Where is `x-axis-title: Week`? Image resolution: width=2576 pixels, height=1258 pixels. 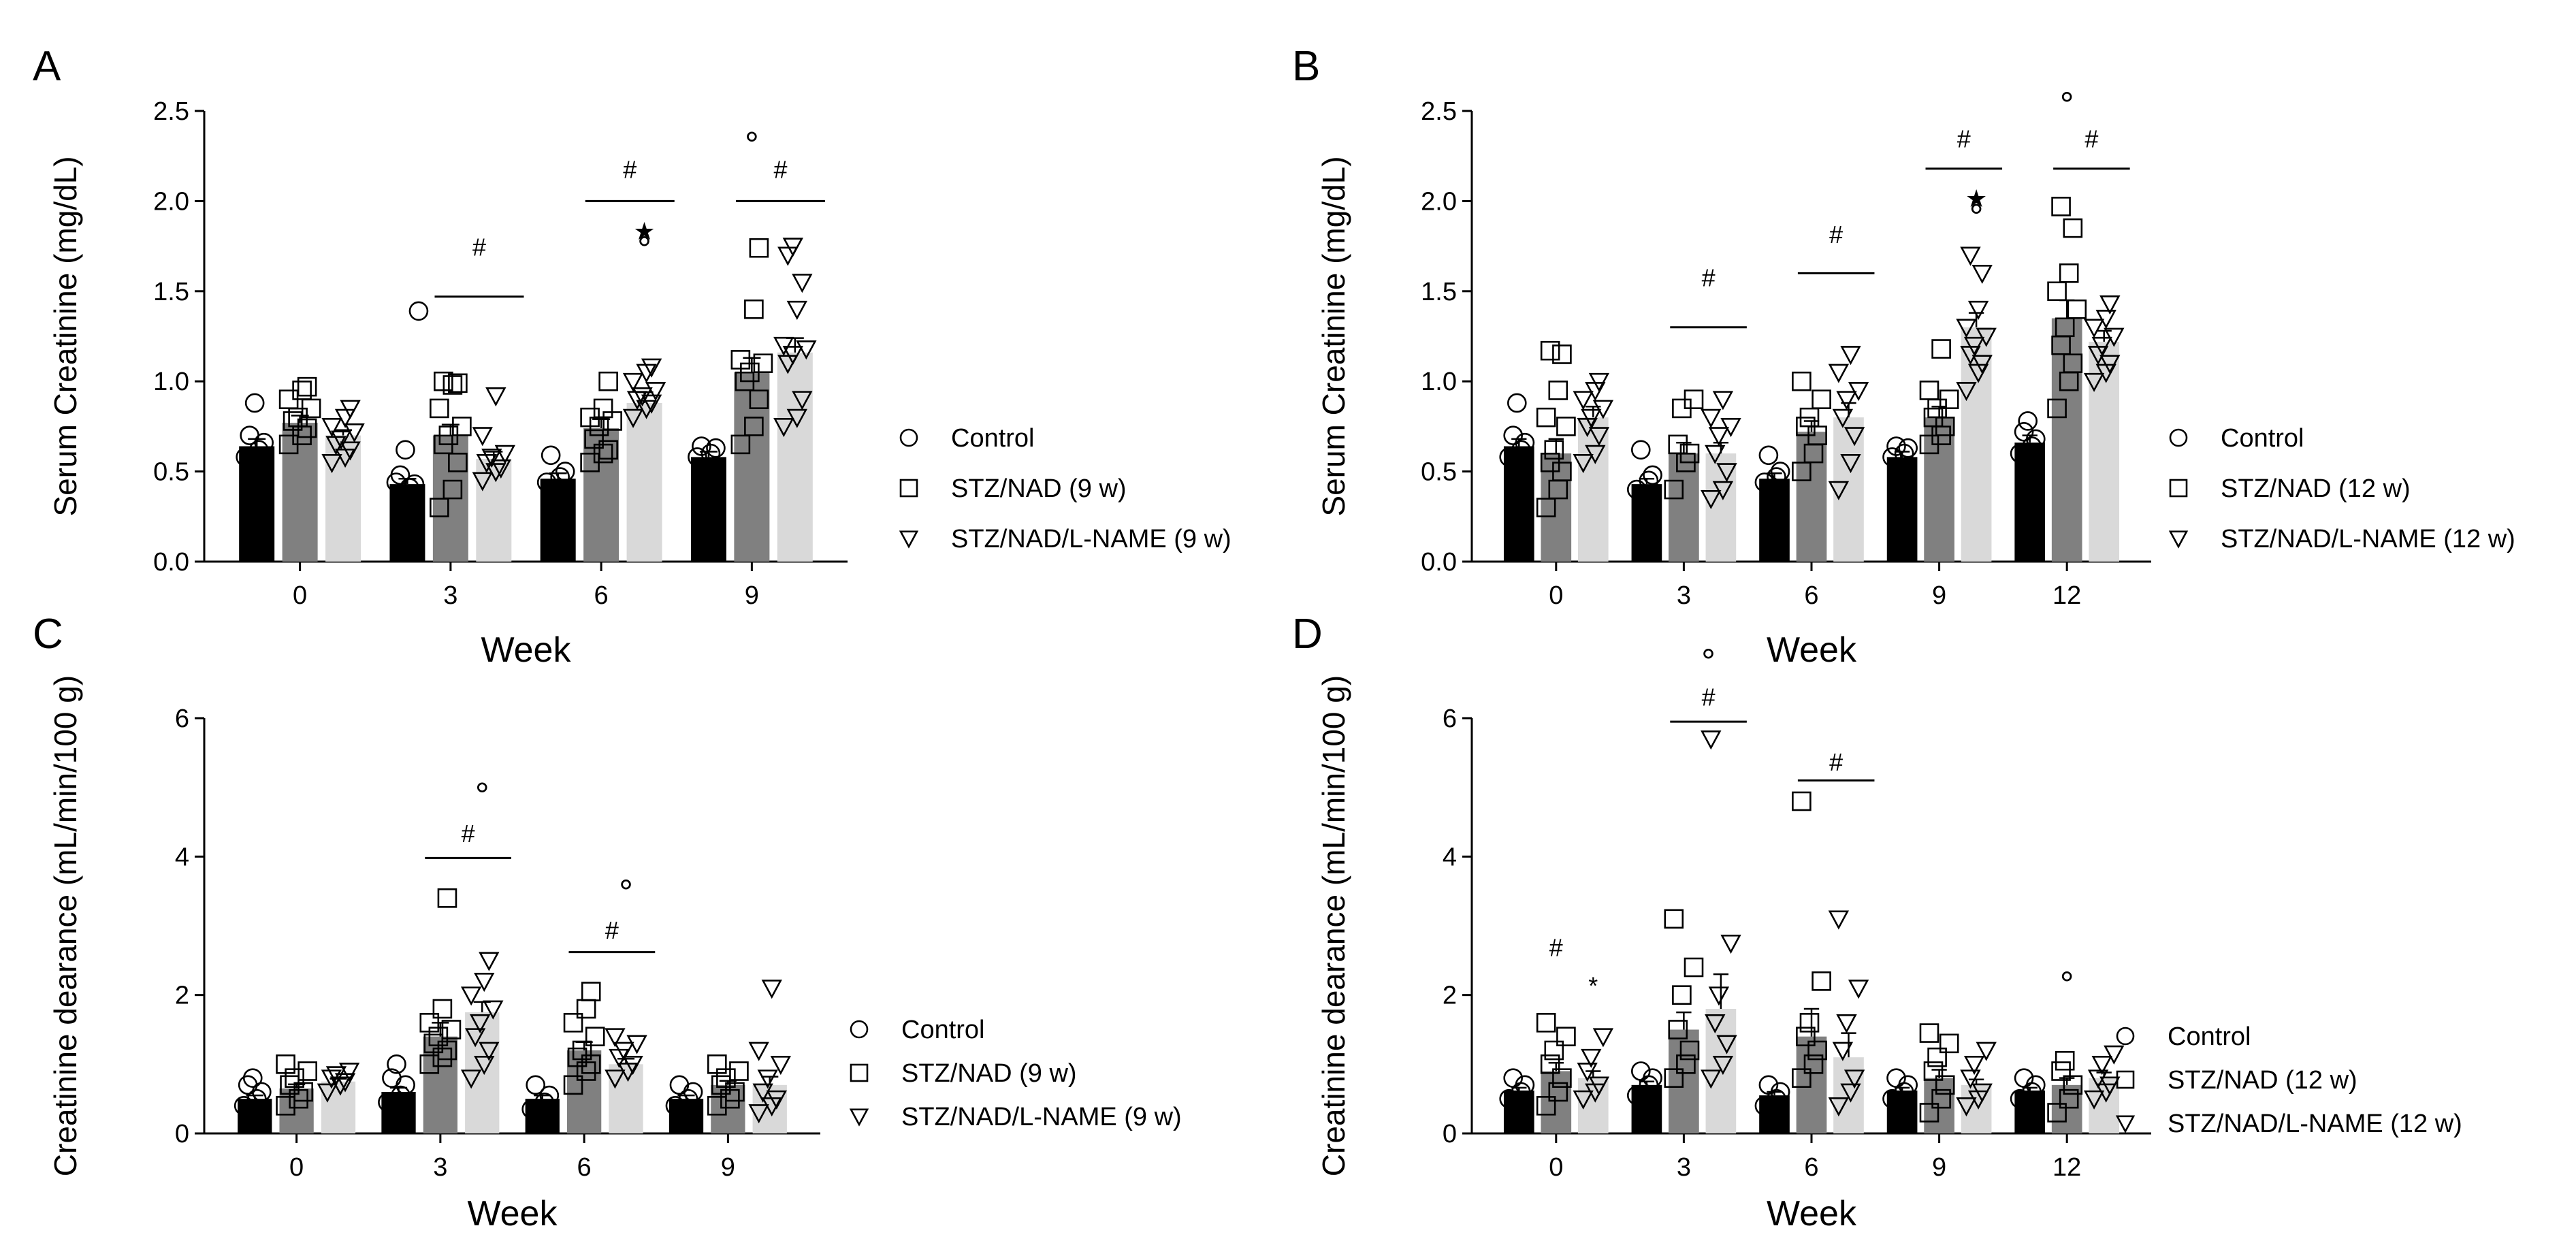
x-axis-title: Week is located at coordinates (1812, 650).